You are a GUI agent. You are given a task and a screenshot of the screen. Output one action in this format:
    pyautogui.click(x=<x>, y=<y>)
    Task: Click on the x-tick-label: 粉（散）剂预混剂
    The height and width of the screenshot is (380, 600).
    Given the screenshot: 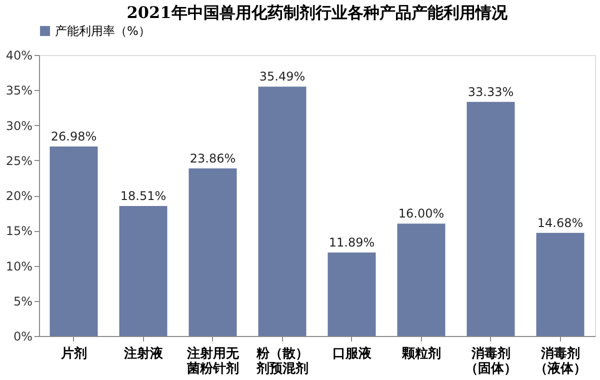 What is the action you would take?
    pyautogui.click(x=281, y=361)
    